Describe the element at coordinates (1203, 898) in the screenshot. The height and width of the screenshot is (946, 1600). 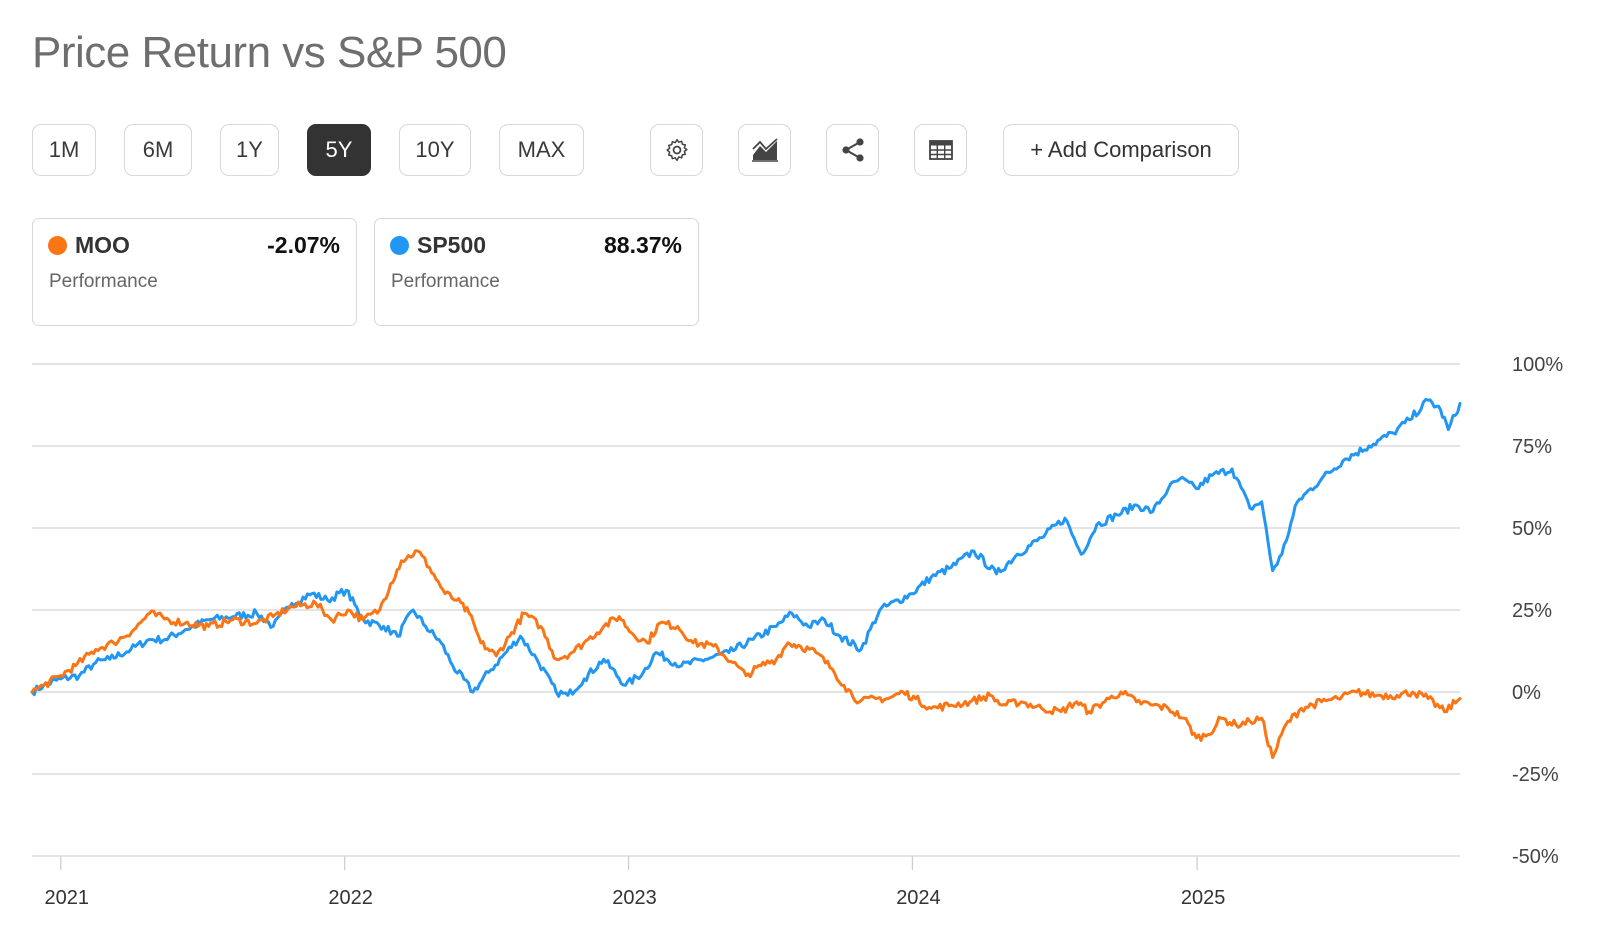
I see `x-tick-label: 2025` at that location.